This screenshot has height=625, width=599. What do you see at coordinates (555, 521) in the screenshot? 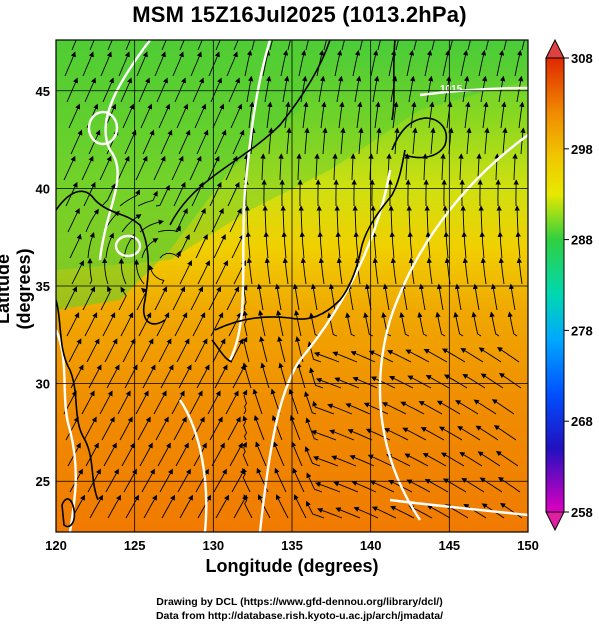
I see `colorbar-bottom-triangle` at bounding box center [555, 521].